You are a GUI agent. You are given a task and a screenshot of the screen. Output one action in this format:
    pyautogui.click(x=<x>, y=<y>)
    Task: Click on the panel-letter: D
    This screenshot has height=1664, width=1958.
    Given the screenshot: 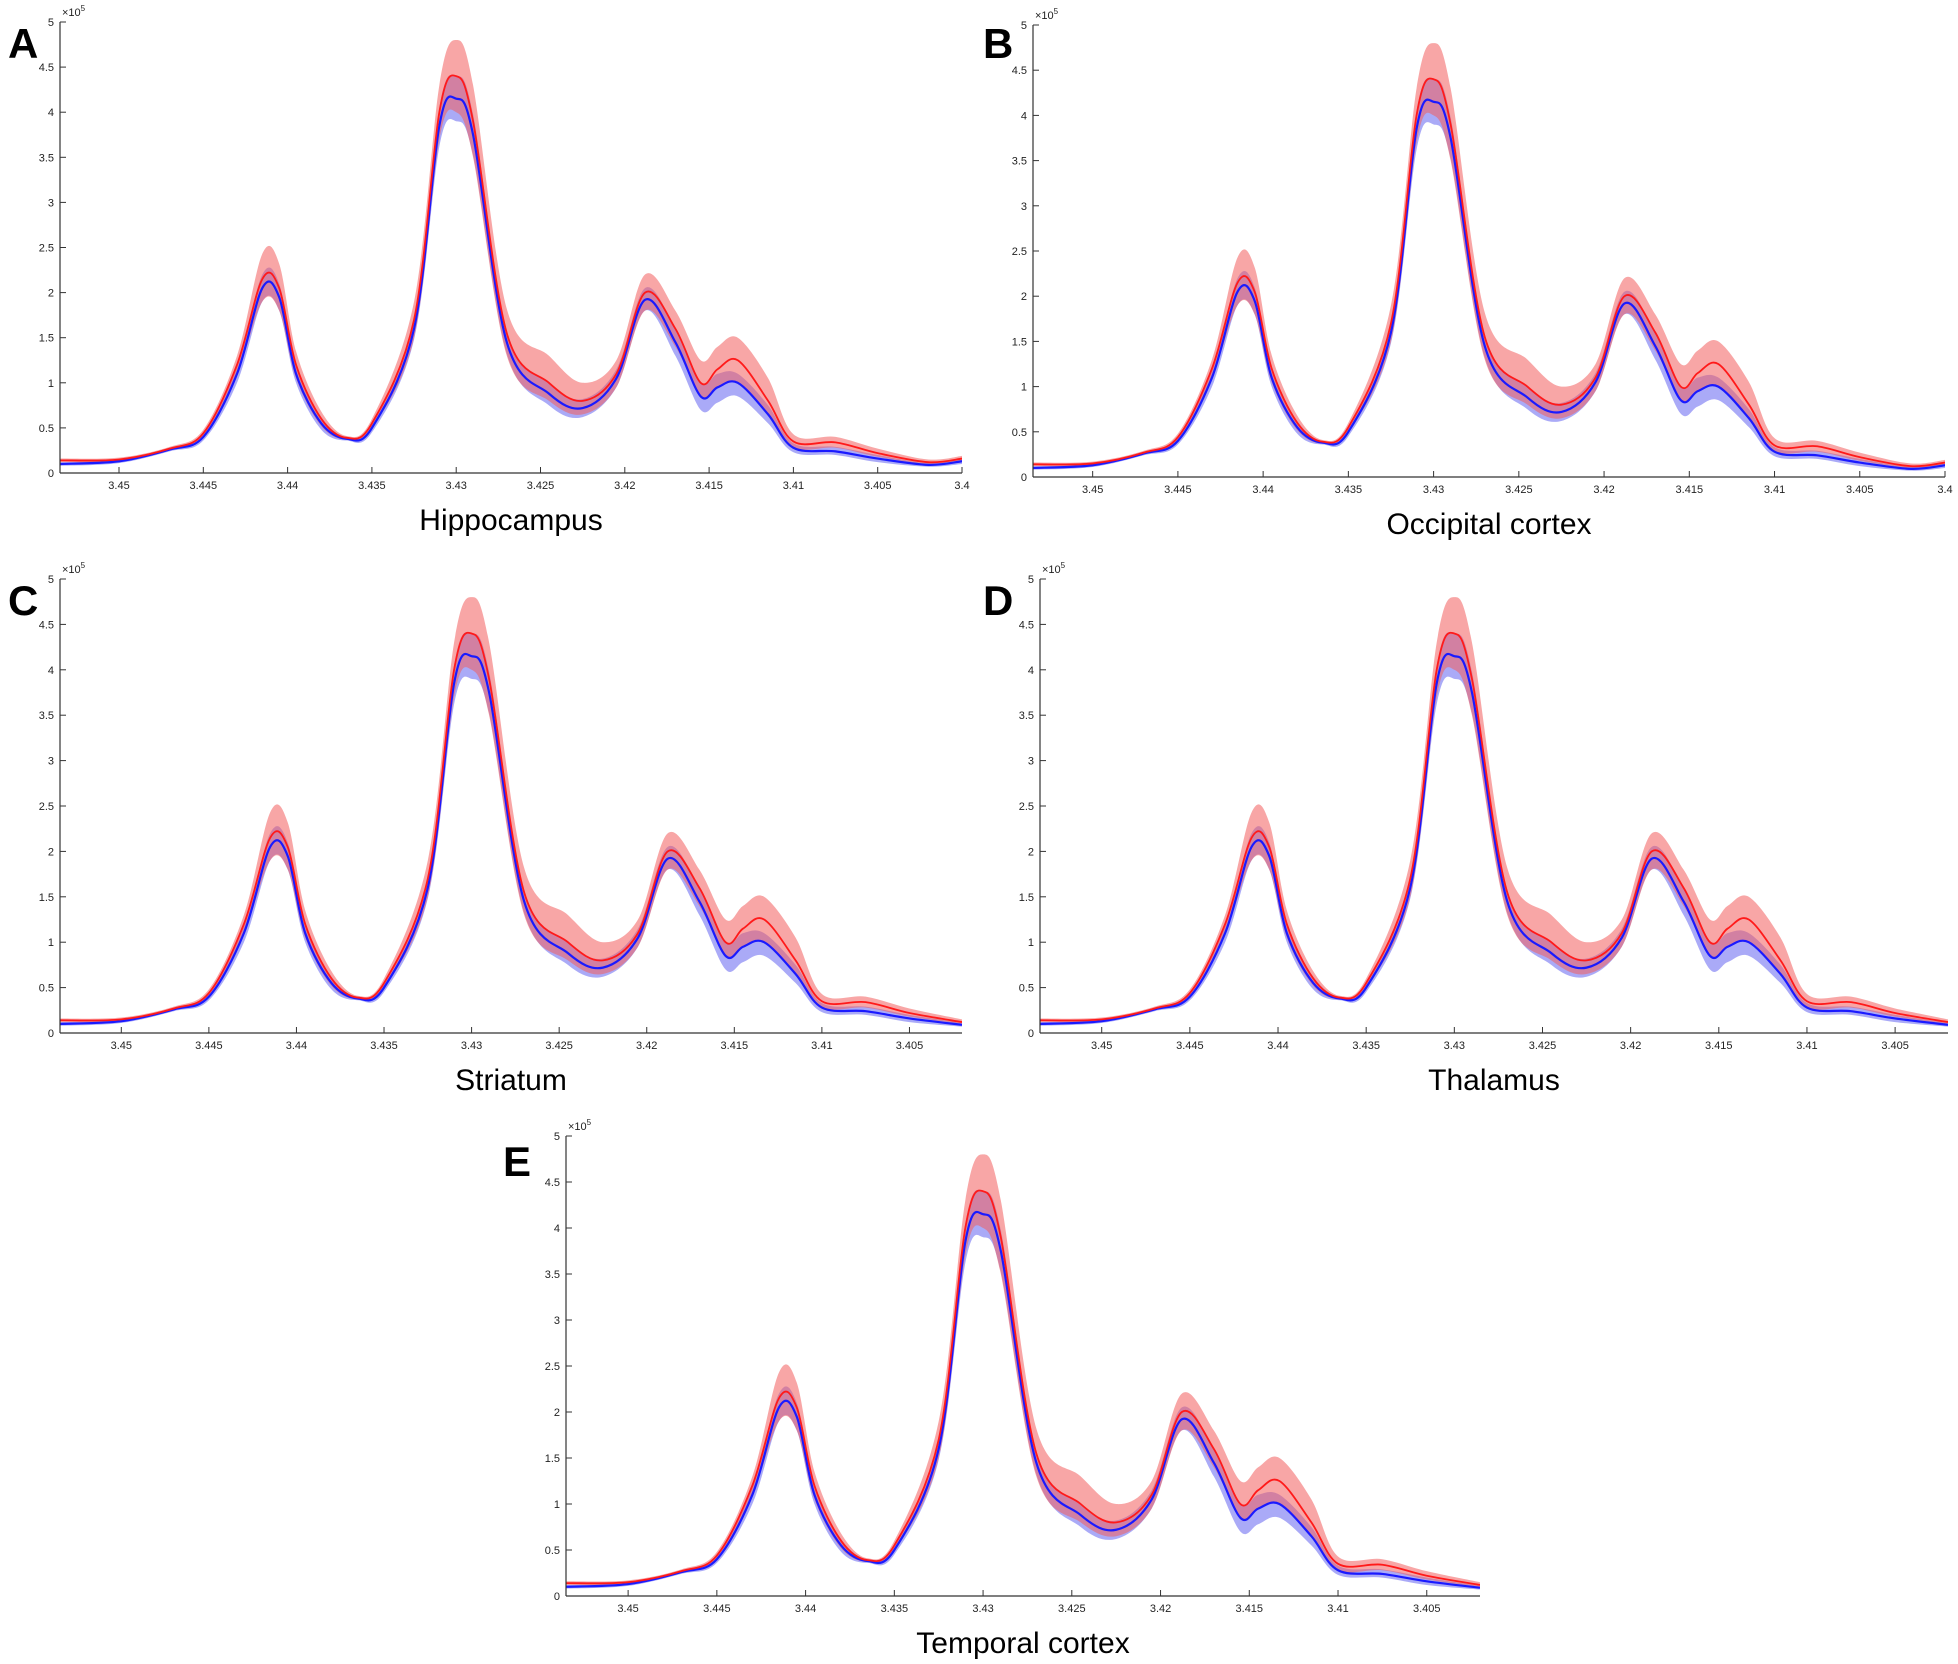 What is the action you would take?
    pyautogui.click(x=998, y=600)
    